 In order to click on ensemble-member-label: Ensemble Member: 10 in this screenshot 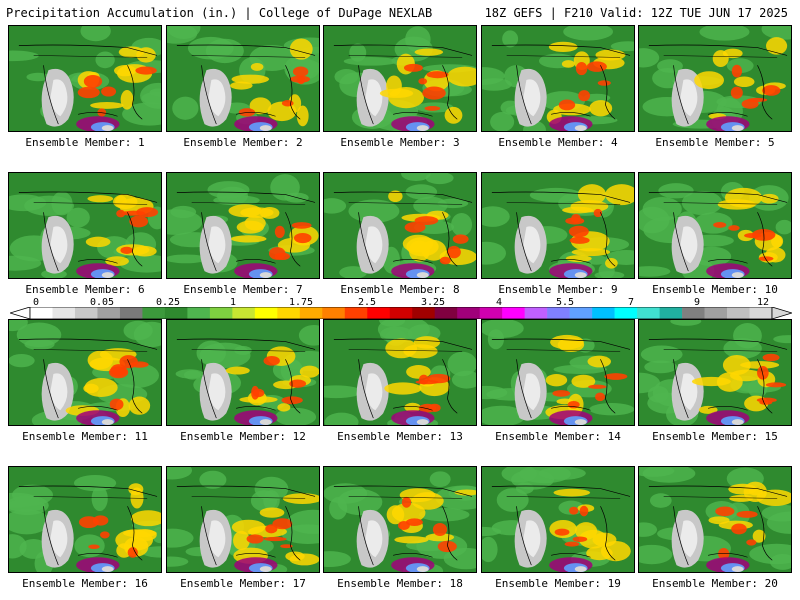, I will do `click(715, 289)`.